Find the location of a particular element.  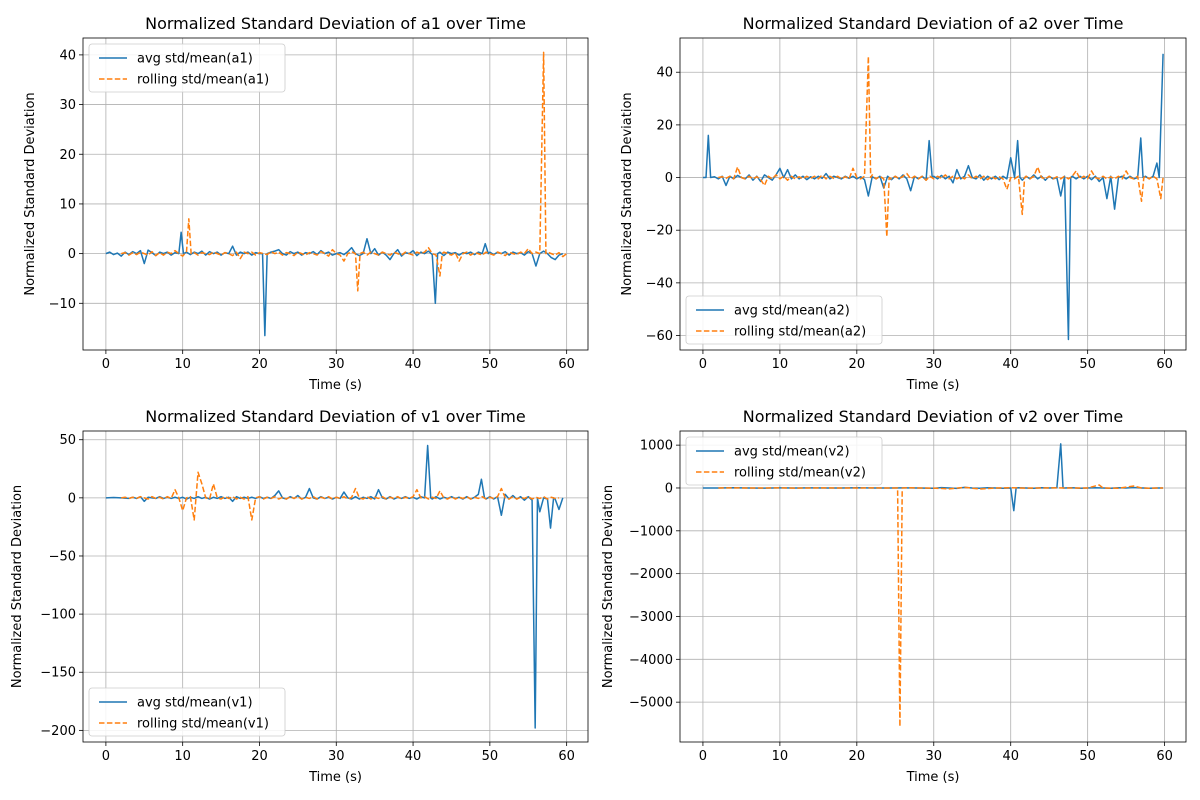

legend: avg std/mean(a1) rolling std/mean(a1) is located at coordinates (187, 68).